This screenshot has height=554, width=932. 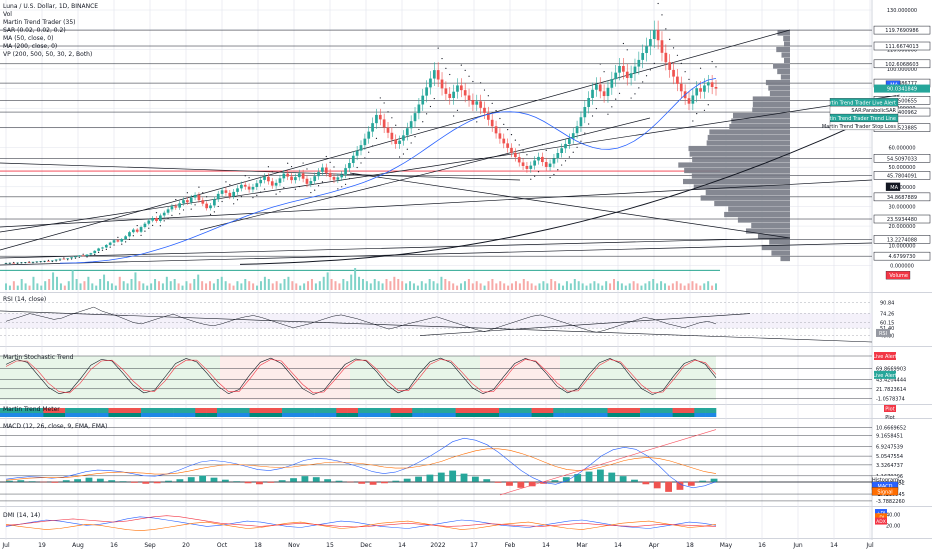 I want to click on legend-martin-trend-trader: Martin Trend Trader (35), so click(x=39, y=22).